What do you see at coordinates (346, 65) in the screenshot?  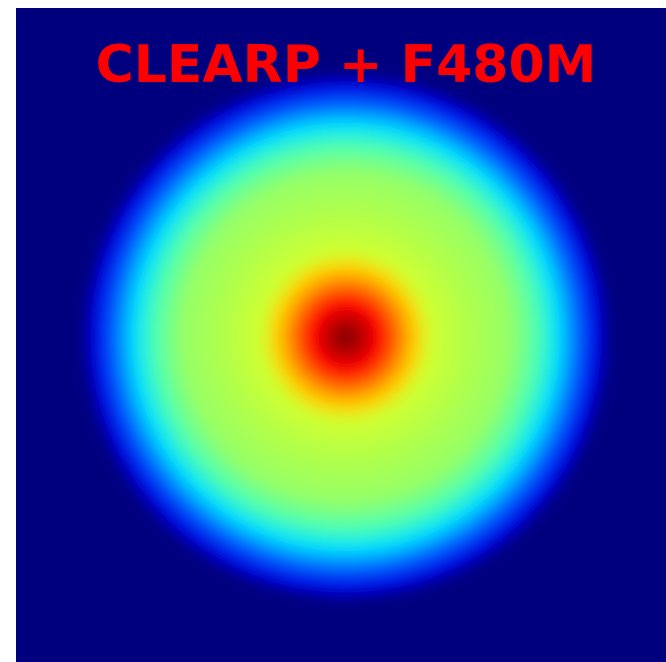 I see `image-title: CLEARP + F480M` at bounding box center [346, 65].